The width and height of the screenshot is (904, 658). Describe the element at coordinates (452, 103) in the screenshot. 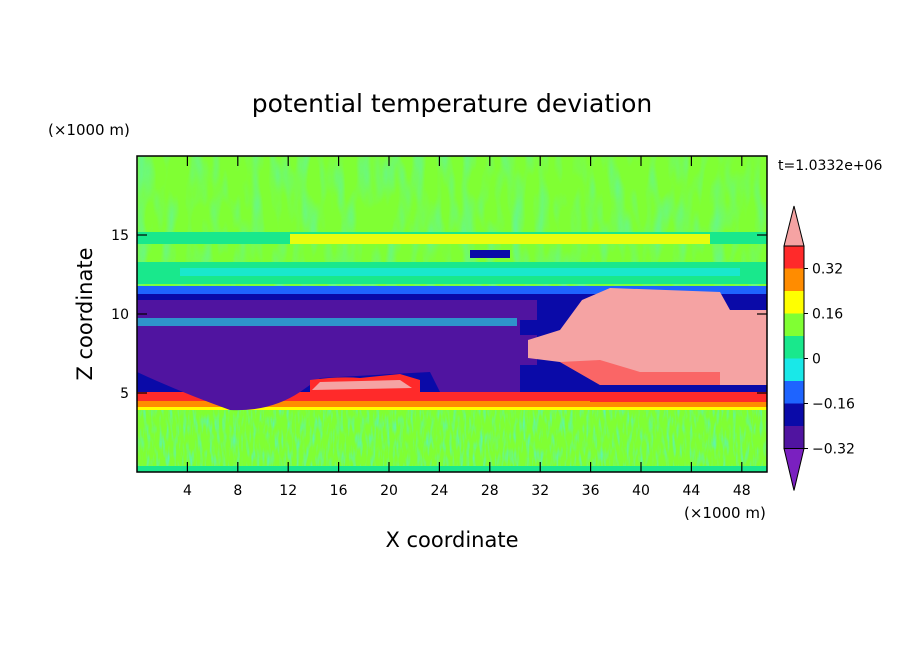

I see `chart-title: potential temperature deviation` at that location.